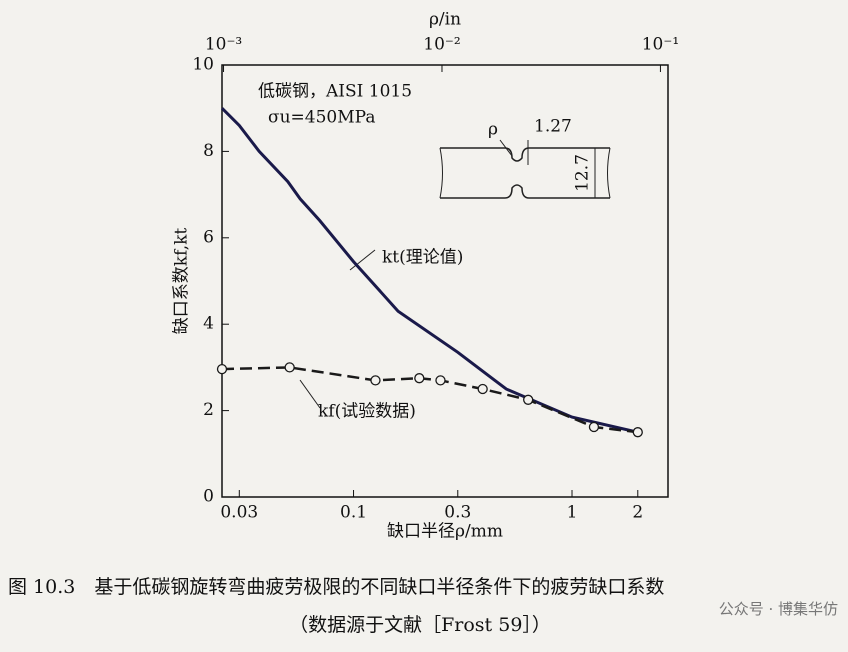 The height and width of the screenshot is (652, 848). What do you see at coordinates (367, 412) in the screenshot?
I see `series-label: kf(试验数据)` at bounding box center [367, 412].